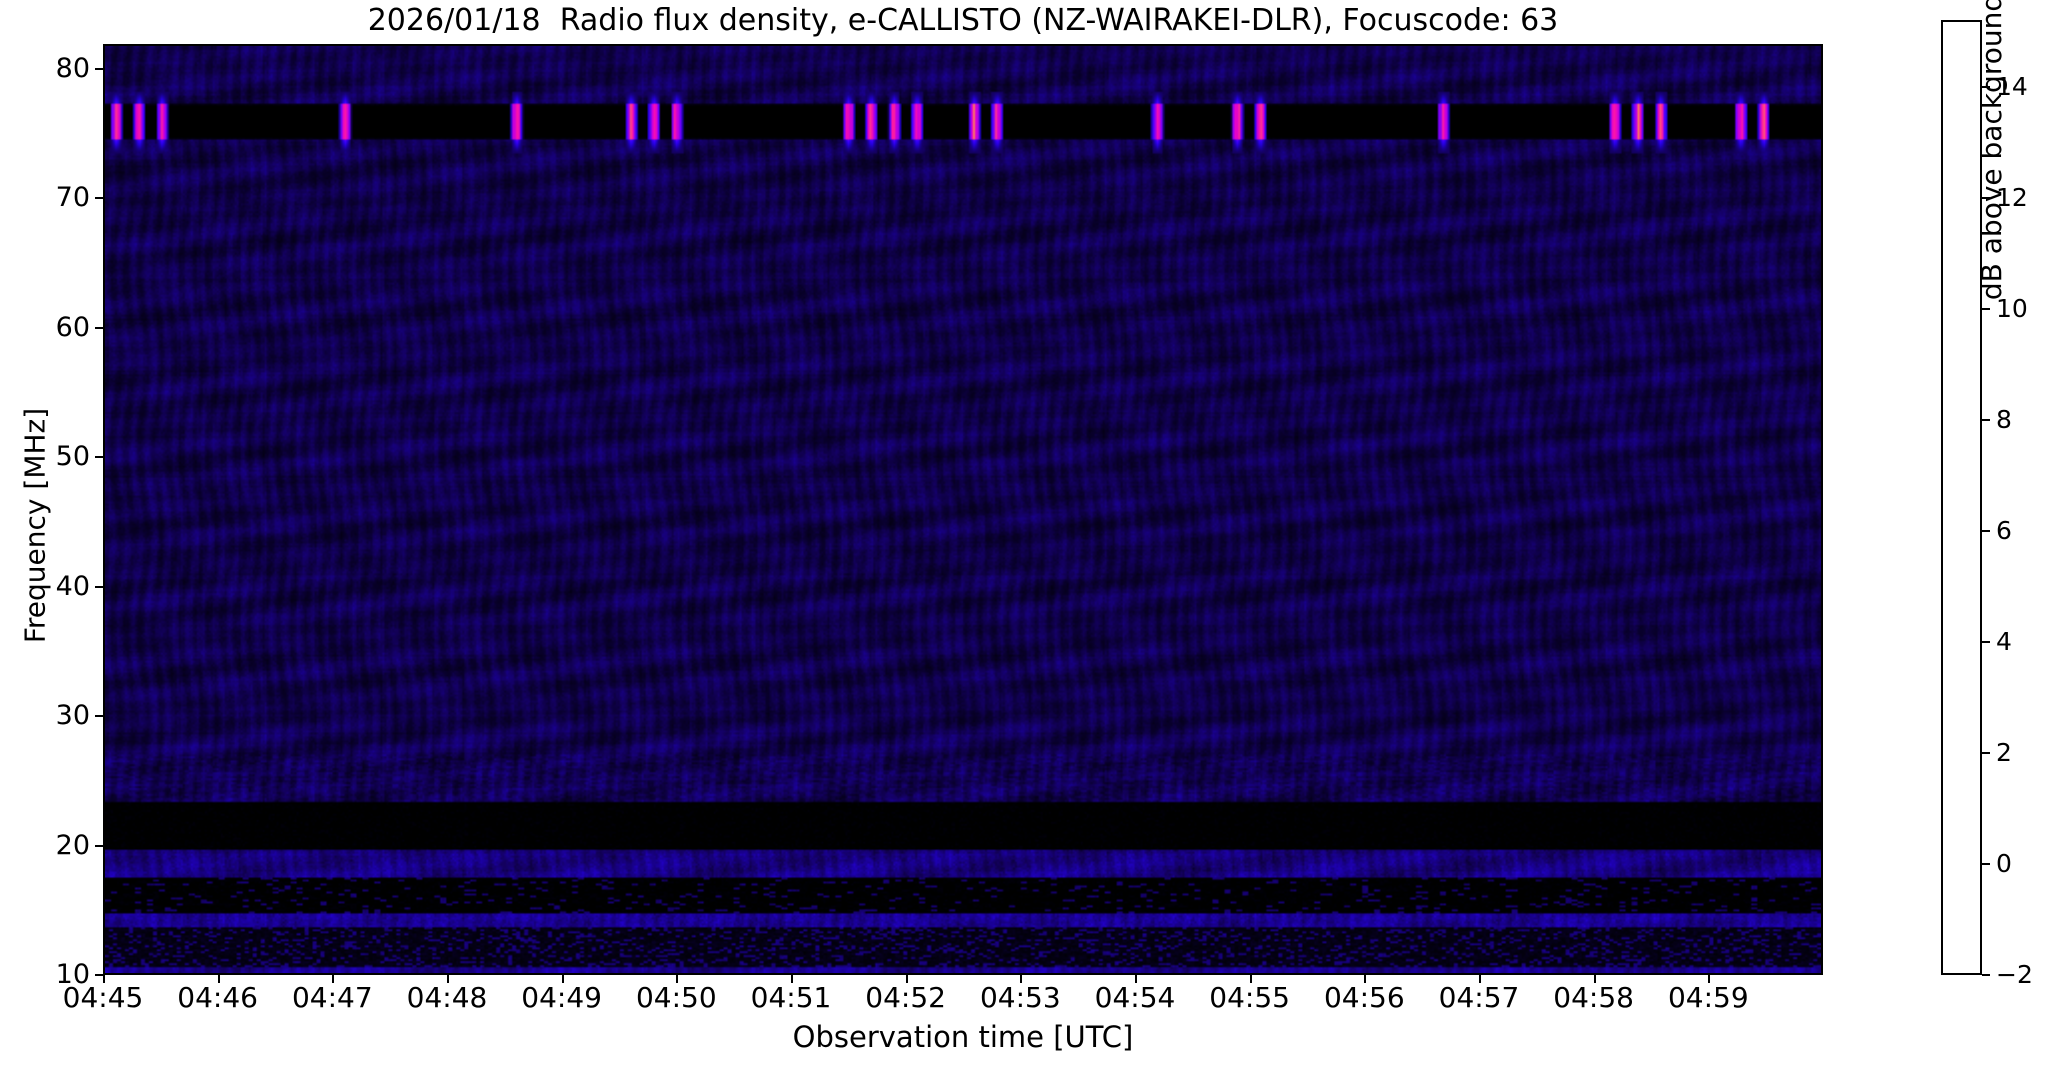 The image size is (2047, 1067). What do you see at coordinates (2004, 419) in the screenshot?
I see `colorbar-tick-label: 8` at bounding box center [2004, 419].